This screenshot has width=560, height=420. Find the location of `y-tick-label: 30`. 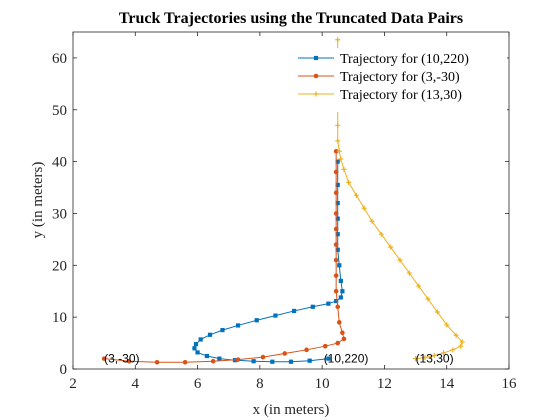

y-tick-label: 30 is located at coordinates (59, 214).